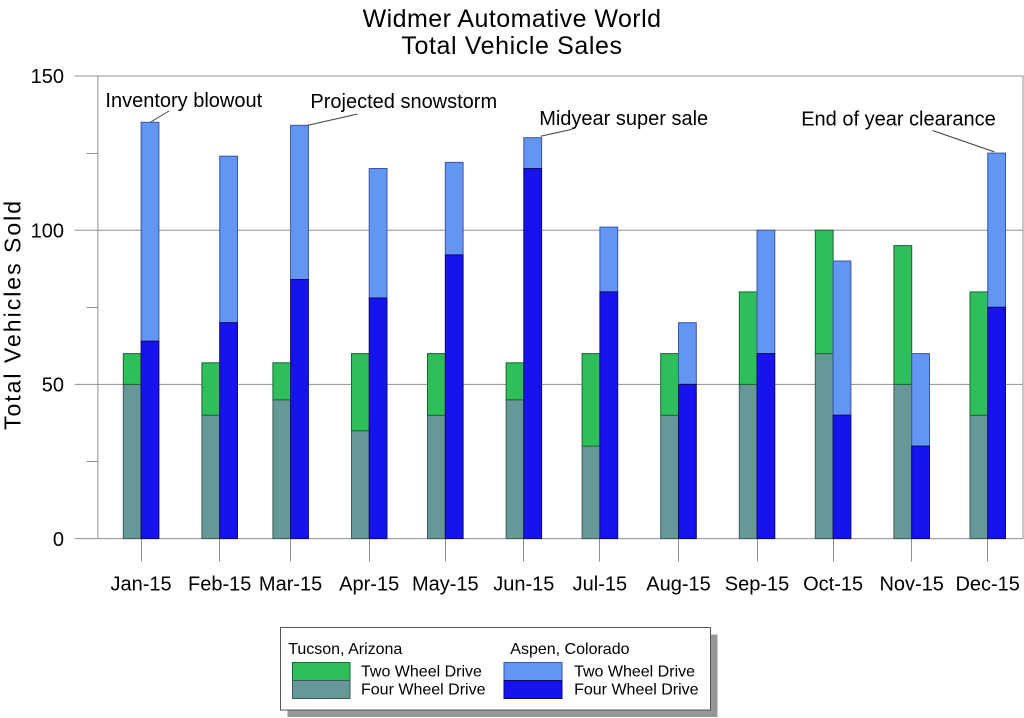 Image resolution: width=1024 pixels, height=718 pixels. I want to click on svg-text: Widmer Automative World, so click(512, 19).